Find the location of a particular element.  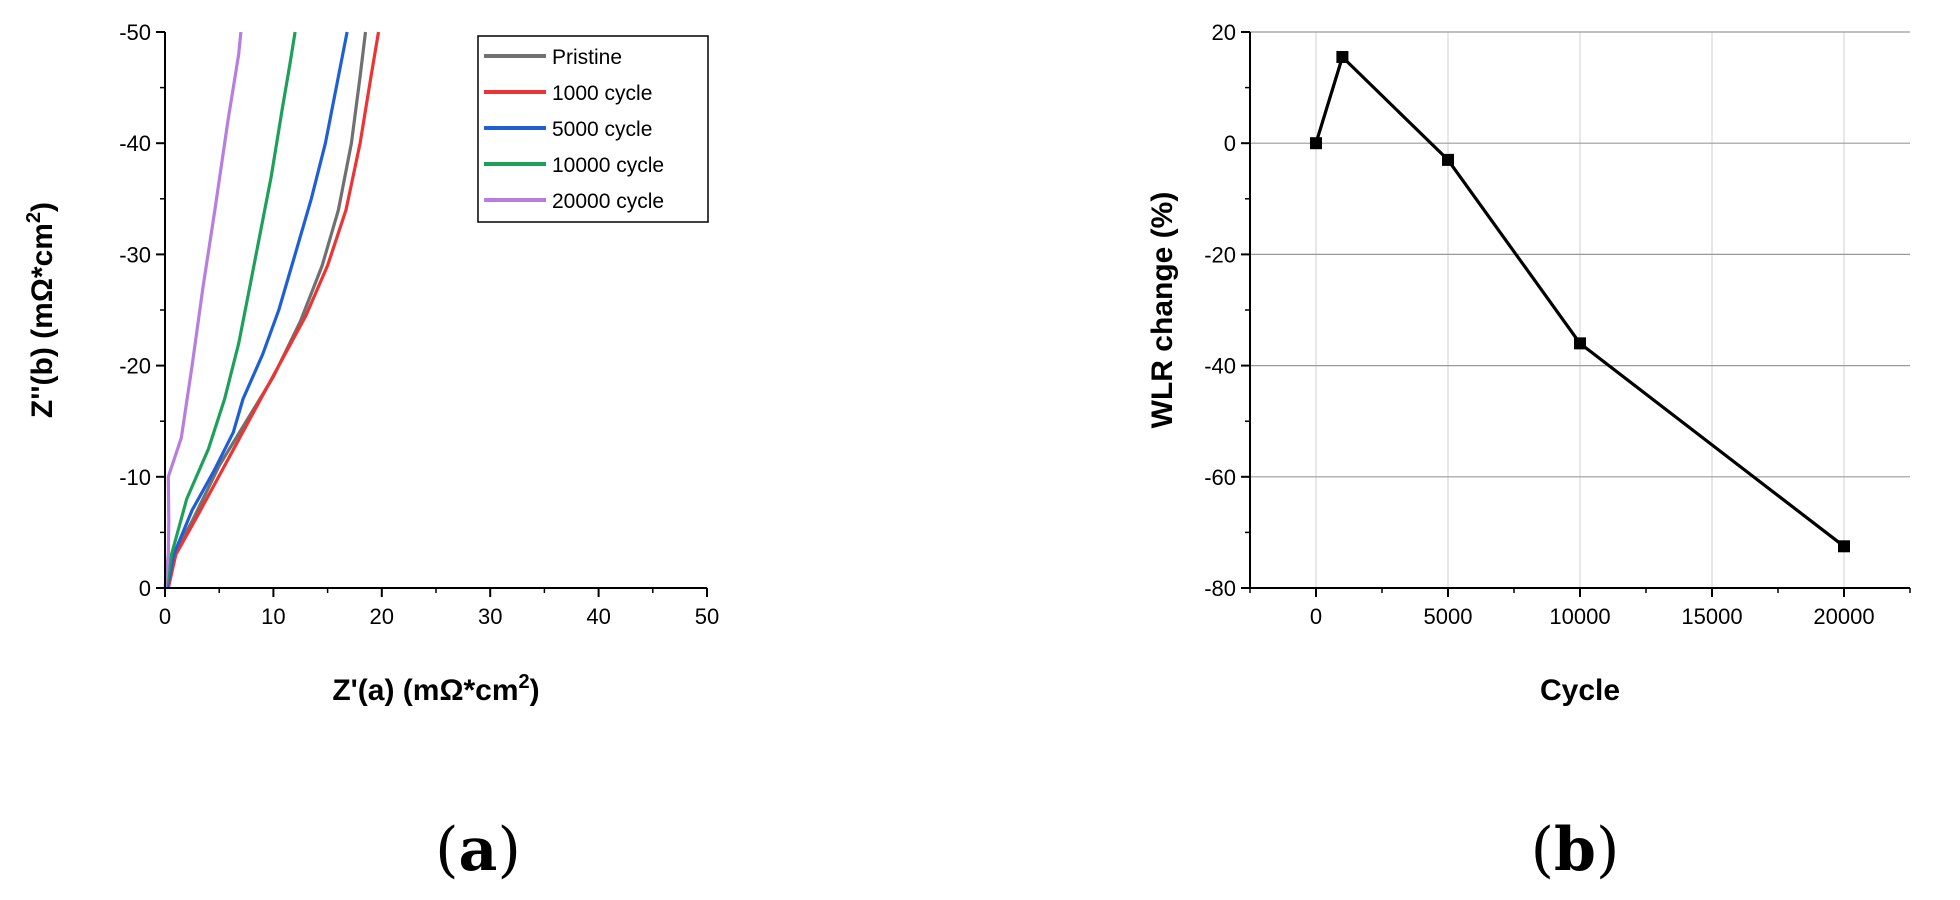

x-tick-label: 50 is located at coordinates (707, 616).